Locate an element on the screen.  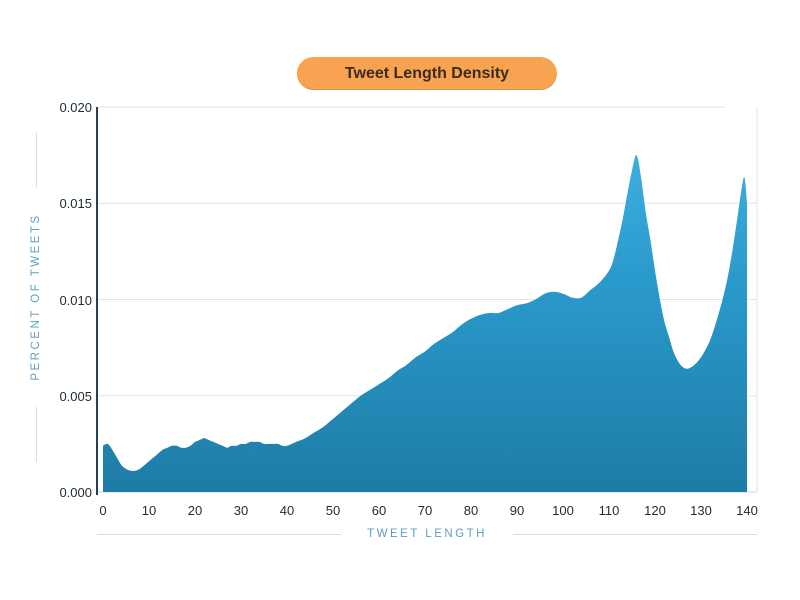
y-axis-label-rule-top is located at coordinates (36, 434).